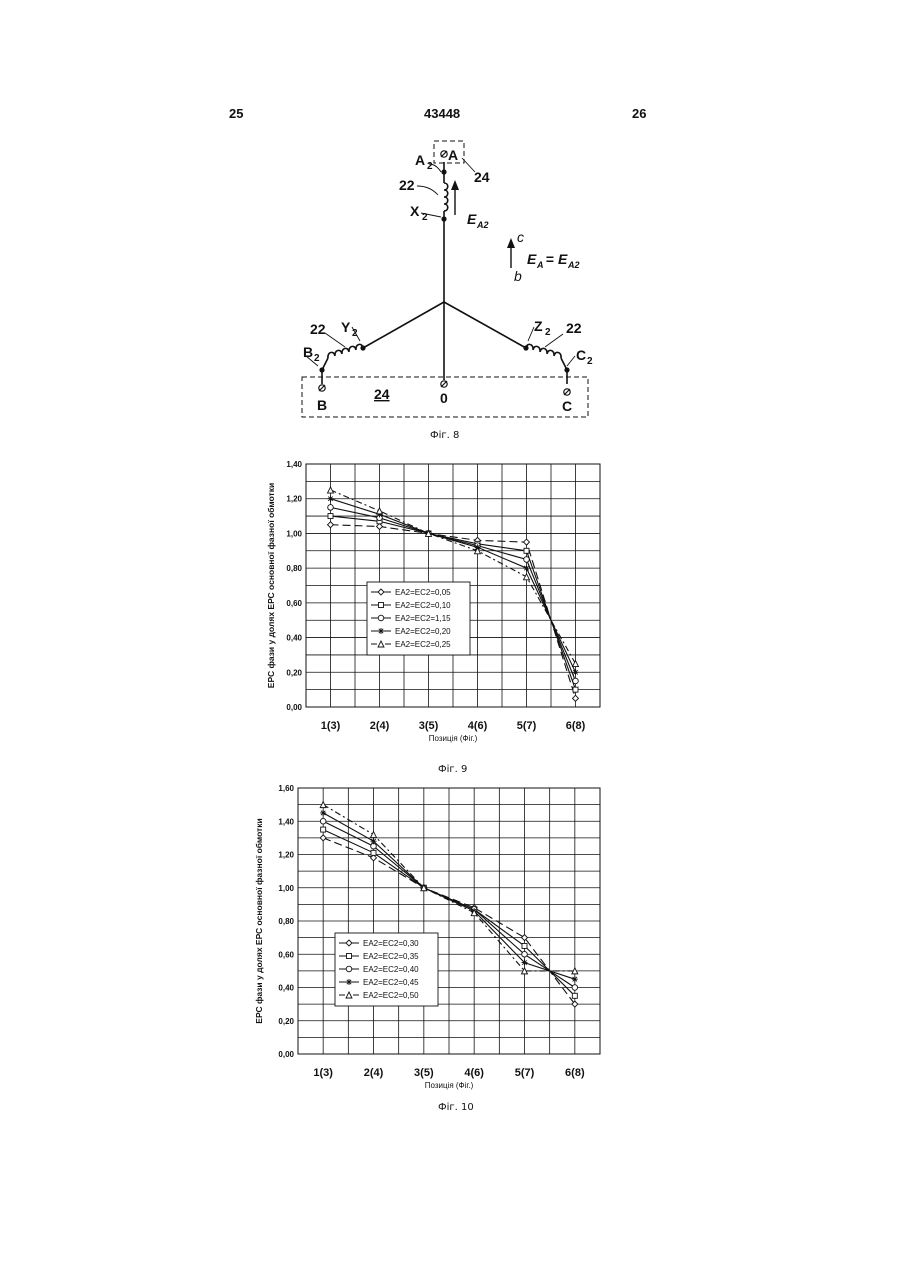 This screenshot has height=1273, width=900. Describe the element at coordinates (520, 237) in the screenshot. I see `label-c-arrow: c` at that location.